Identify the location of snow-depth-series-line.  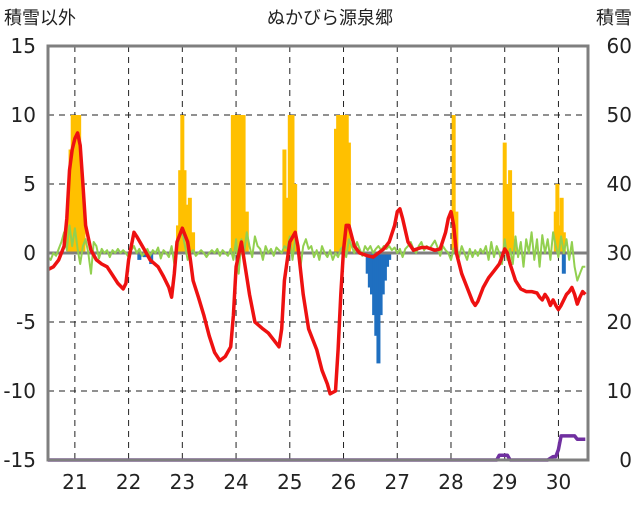
(317, 448).